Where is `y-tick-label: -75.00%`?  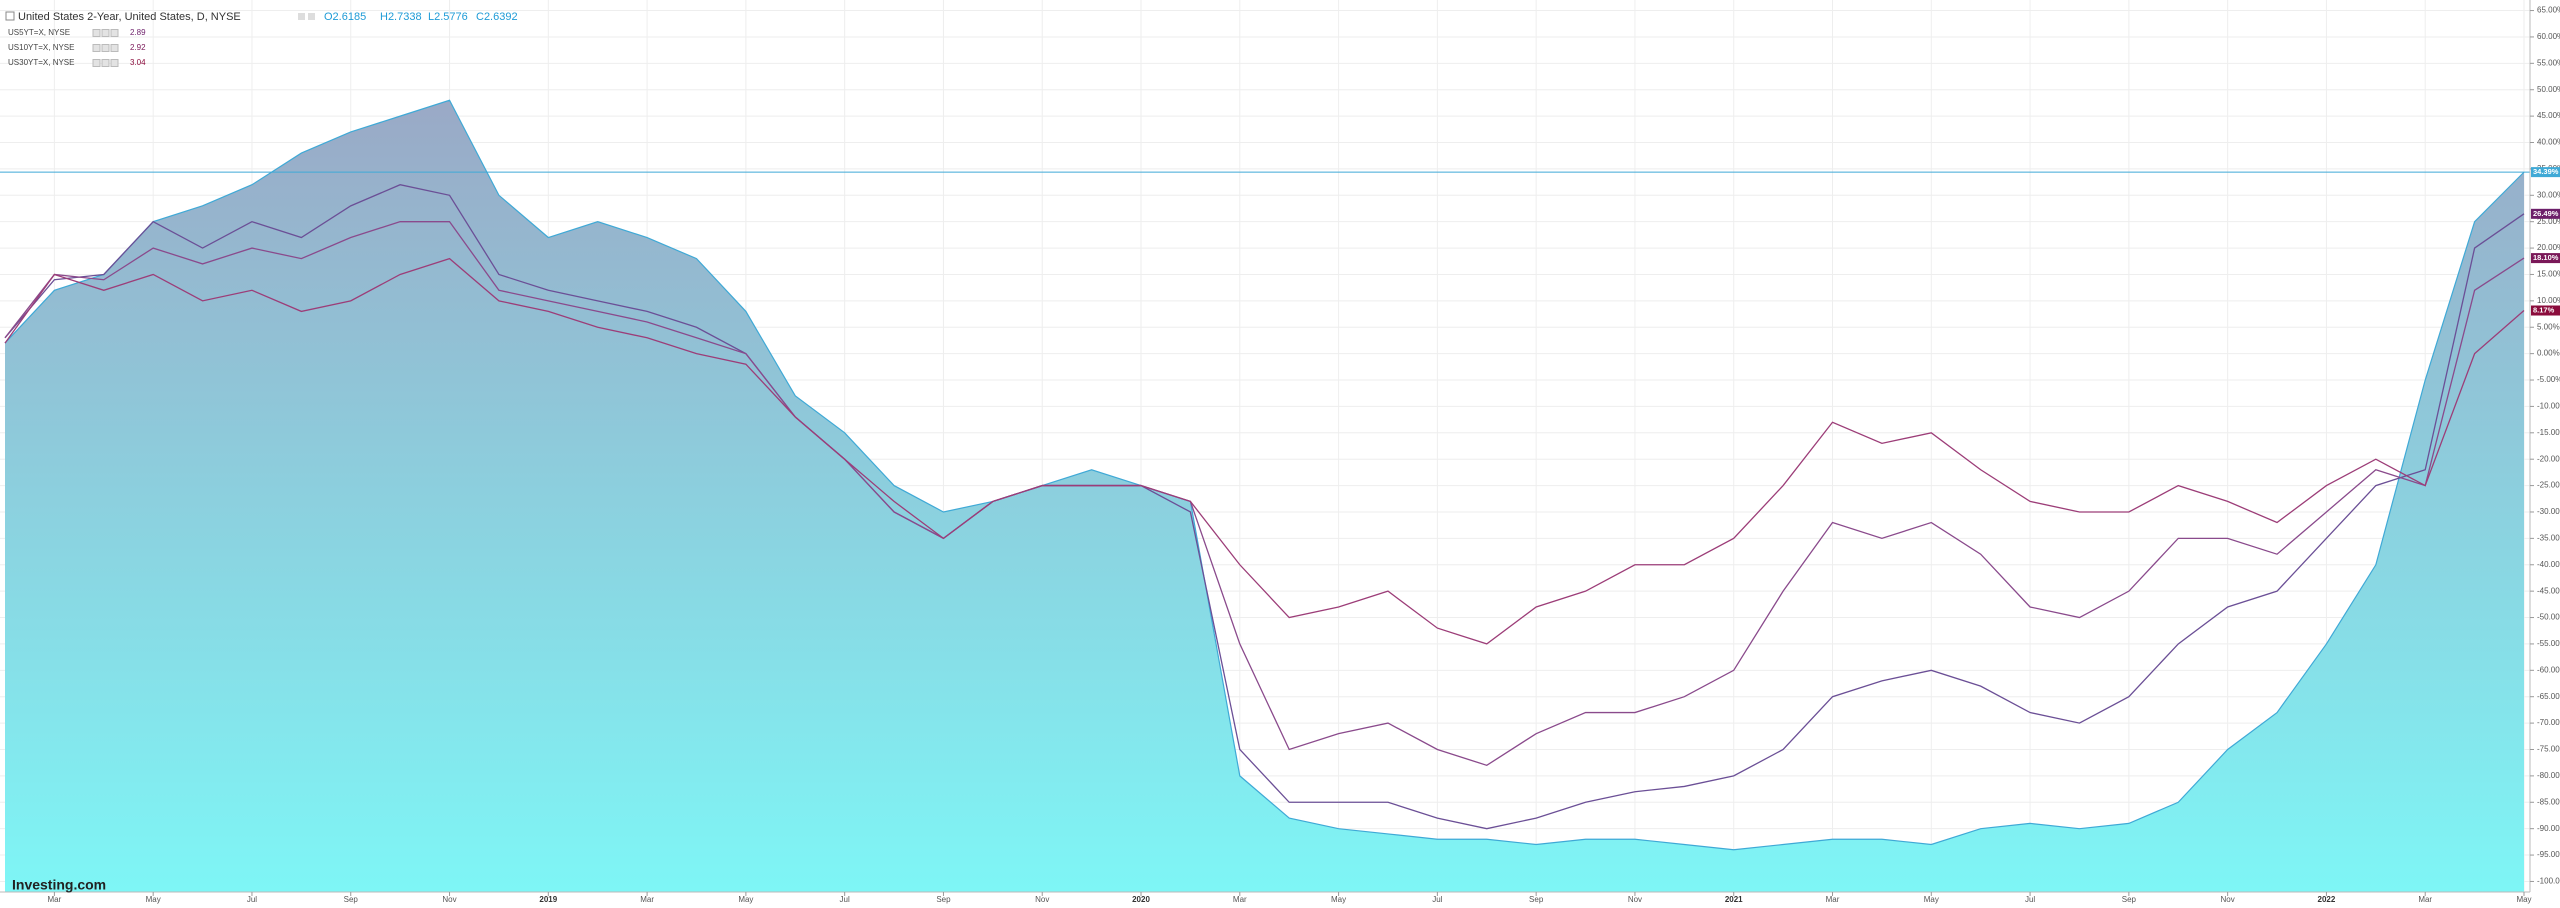
y-tick-label: -75.00% is located at coordinates (2548, 749).